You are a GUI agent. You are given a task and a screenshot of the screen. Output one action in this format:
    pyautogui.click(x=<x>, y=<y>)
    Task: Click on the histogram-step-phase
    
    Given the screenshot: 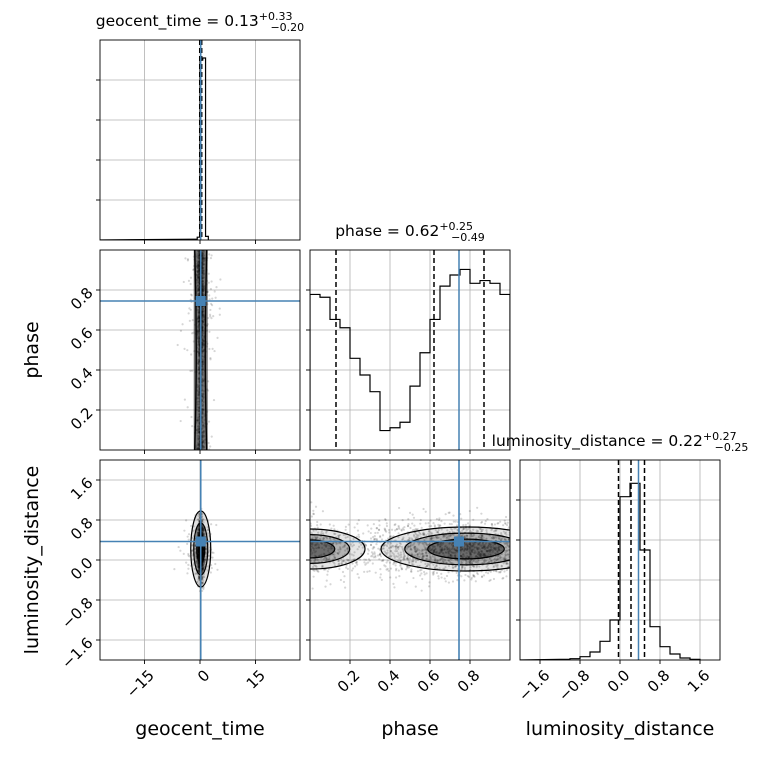 What is the action you would take?
    pyautogui.click(x=410, y=359)
    